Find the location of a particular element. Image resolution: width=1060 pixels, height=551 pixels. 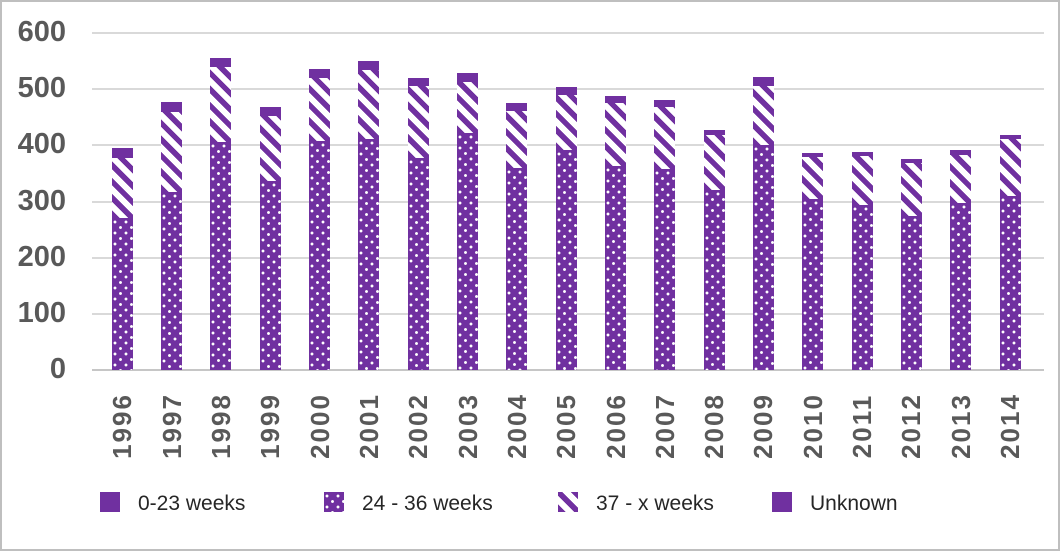

legend-item-37-x-weeks: 37 - x weeks is located at coordinates (663, 503).